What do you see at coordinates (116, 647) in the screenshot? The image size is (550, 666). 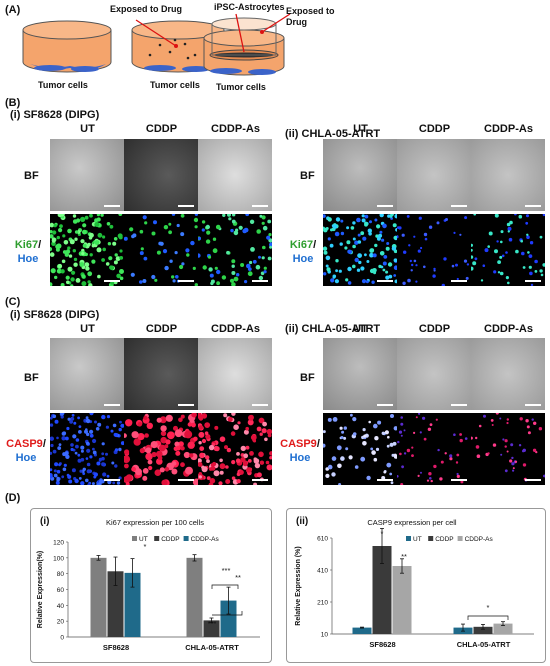 I see `x-category-label: SF8628` at bounding box center [116, 647].